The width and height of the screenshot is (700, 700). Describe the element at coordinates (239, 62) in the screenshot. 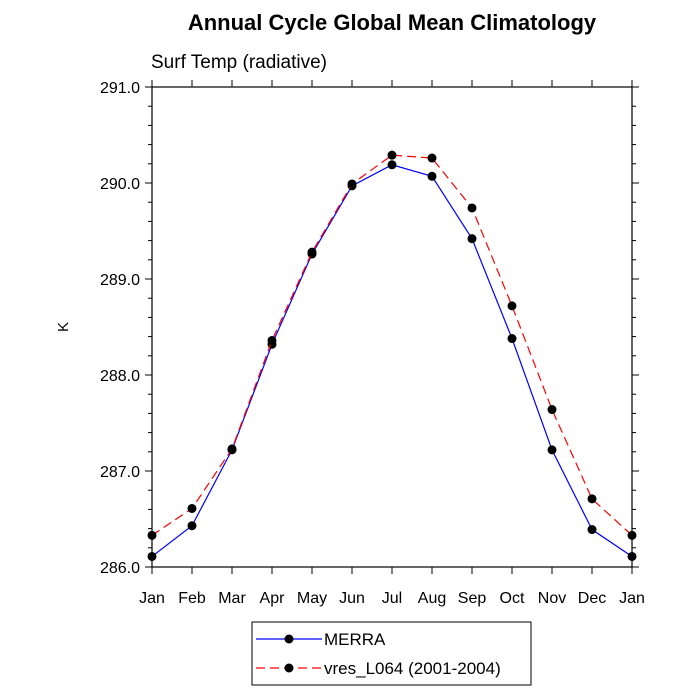

I see `chart-subtitle: Surf Temp (radiative)` at that location.